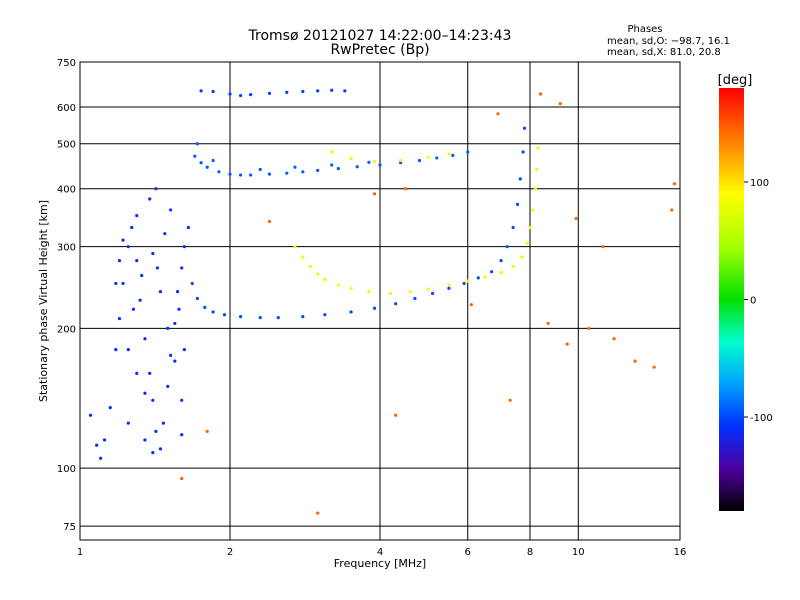  I want to click on colorbar-ticks: 100 0 -100, so click(758, 301).